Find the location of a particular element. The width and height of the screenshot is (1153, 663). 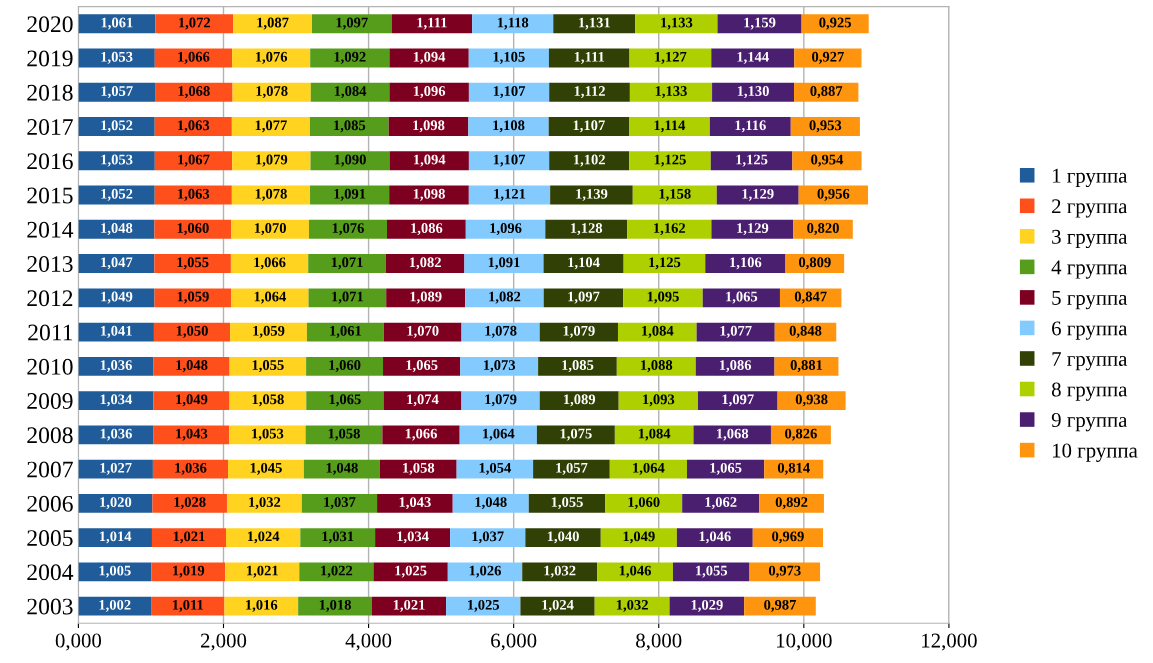

data-label: 1,067 is located at coordinates (194, 160).